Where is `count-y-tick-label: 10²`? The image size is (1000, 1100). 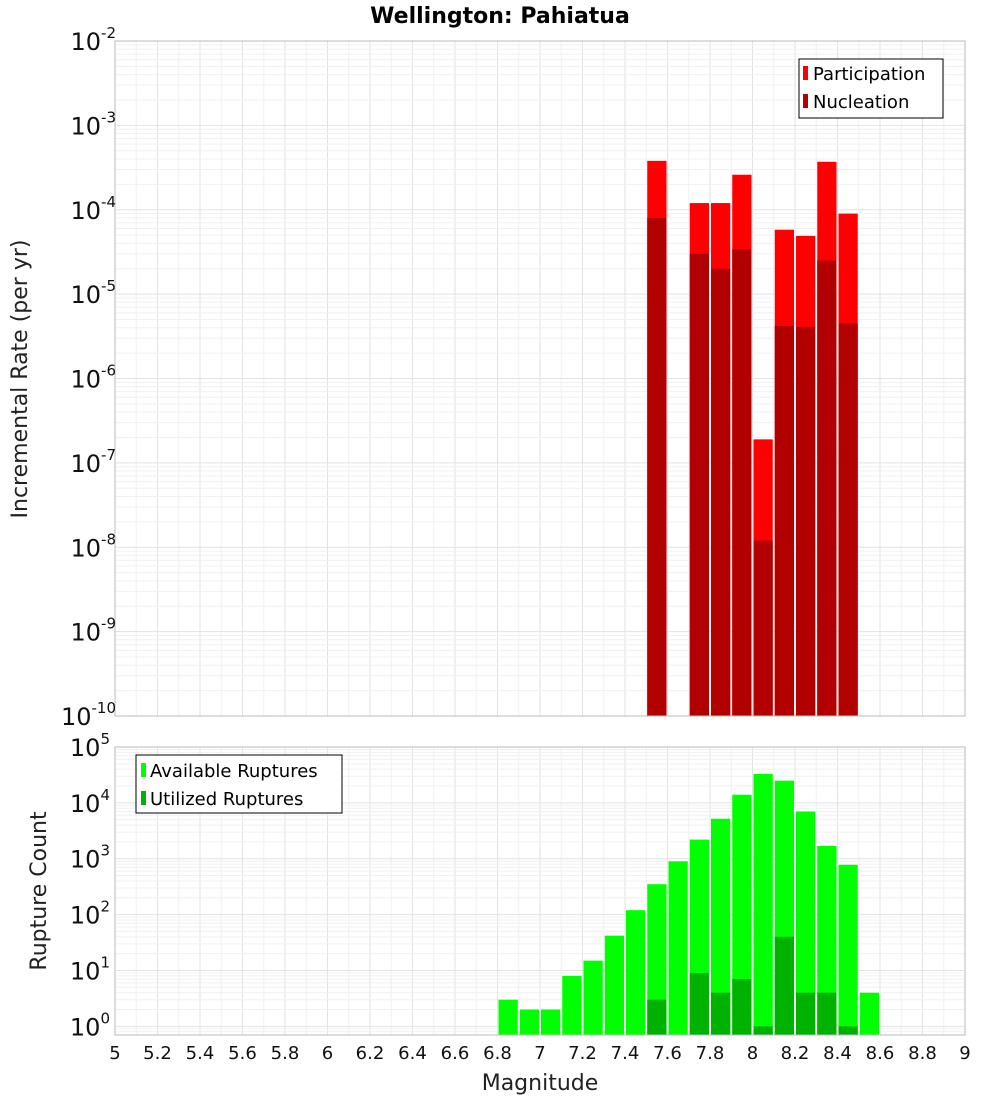
count-y-tick-label: 10² is located at coordinates (90, 914).